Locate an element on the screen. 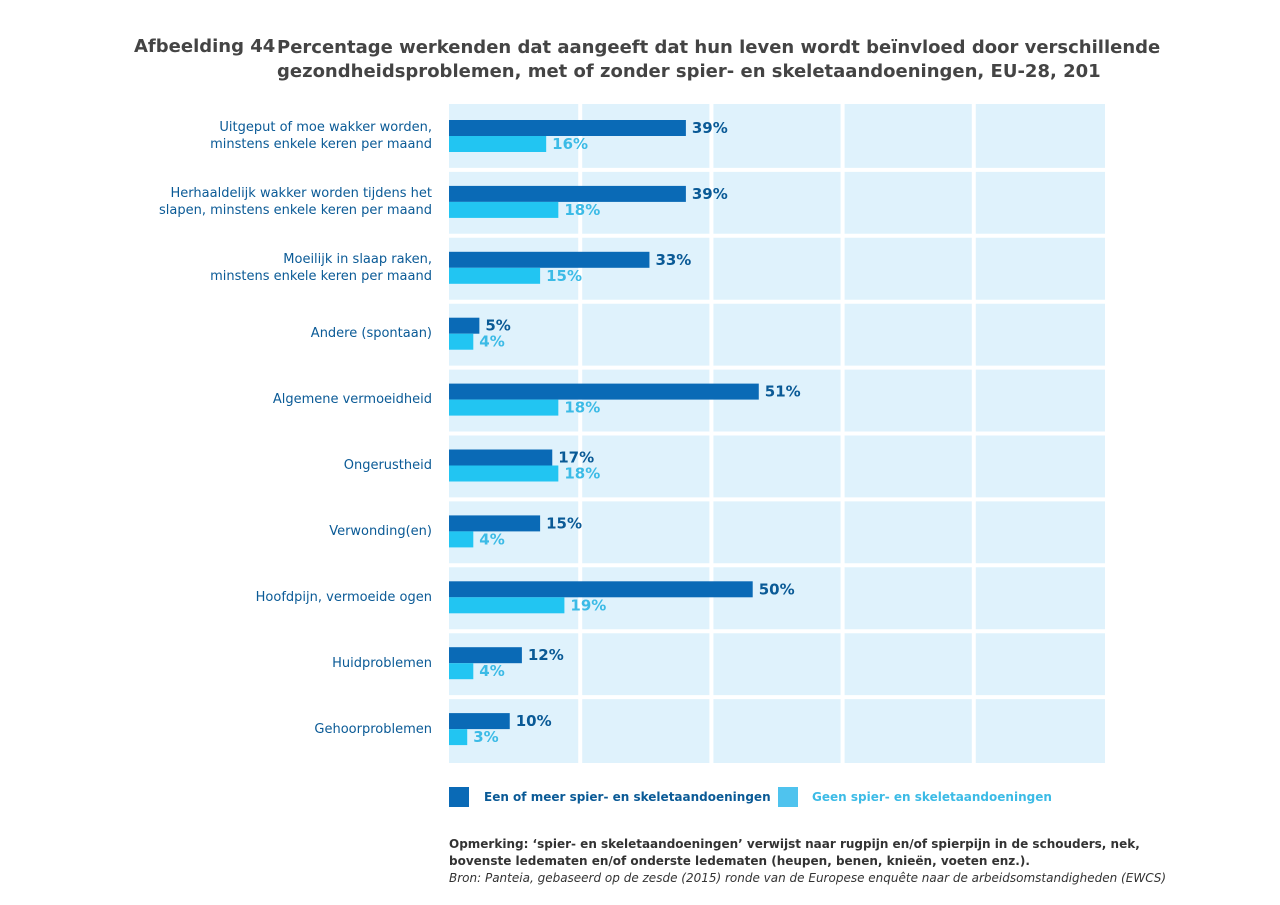 The image size is (1280, 905). data-label-with-msd: 15% is located at coordinates (564, 523).